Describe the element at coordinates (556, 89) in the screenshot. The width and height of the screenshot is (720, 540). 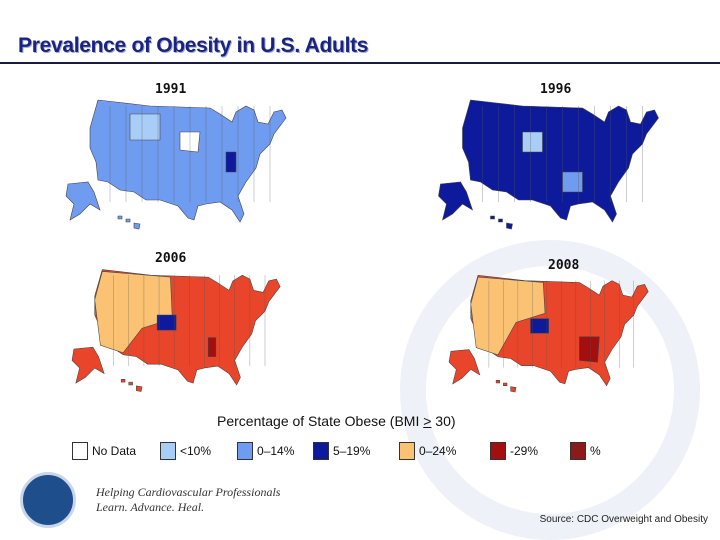
I see `map-year-label: 1996` at that location.